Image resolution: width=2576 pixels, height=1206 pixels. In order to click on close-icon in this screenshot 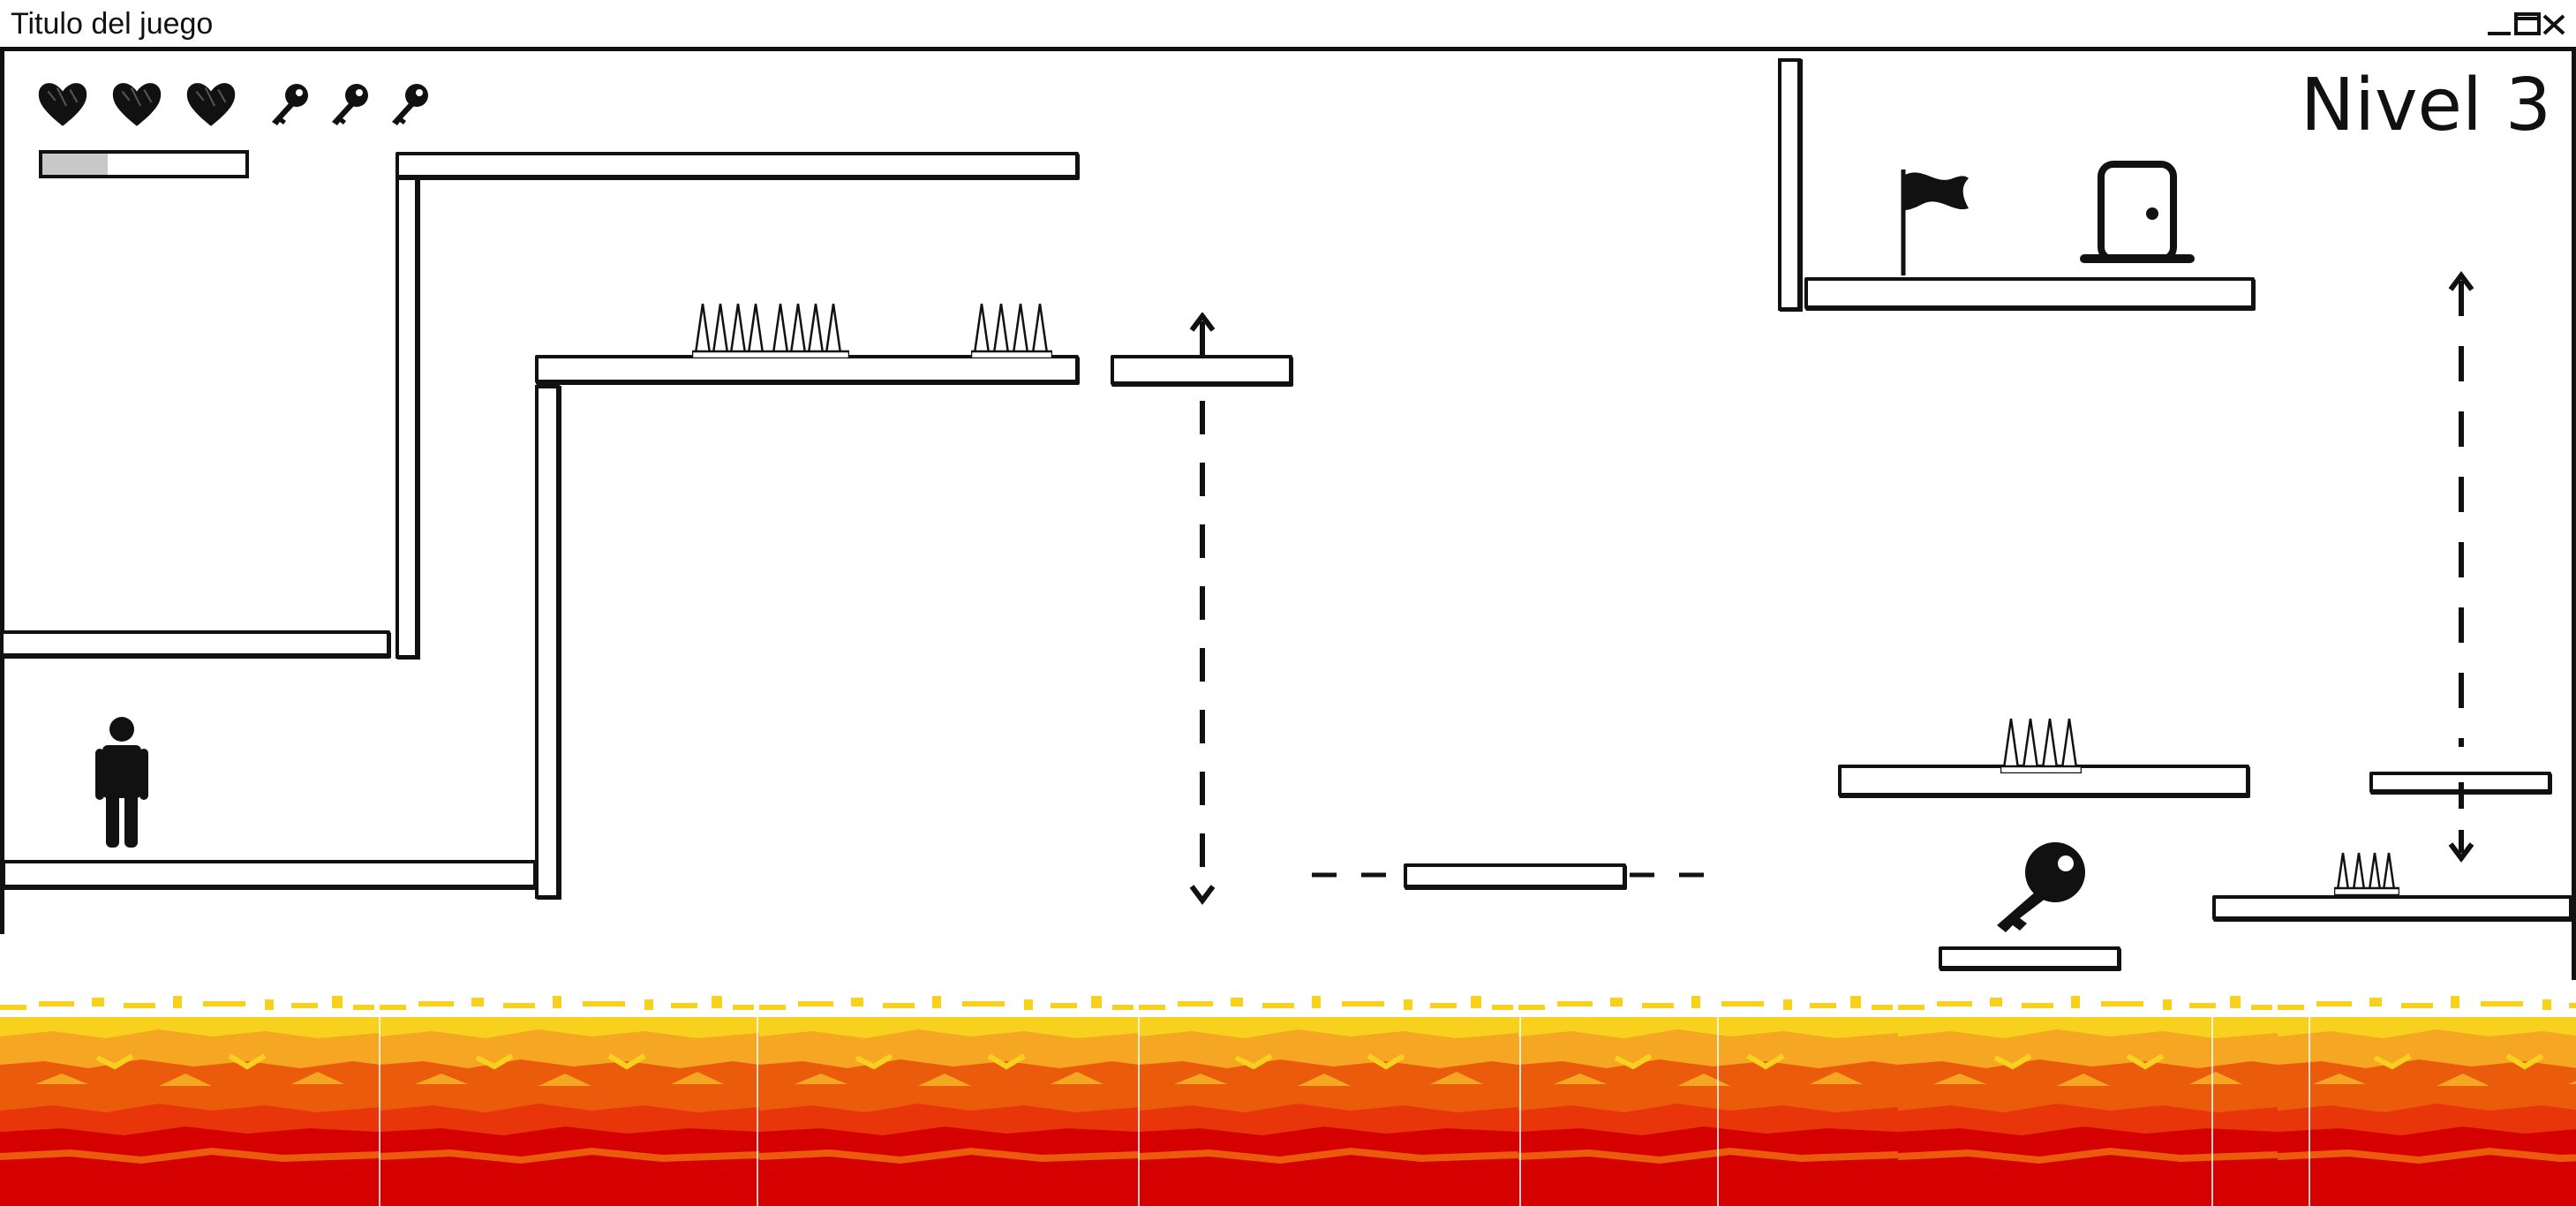, I will do `click(2555, 24)`.